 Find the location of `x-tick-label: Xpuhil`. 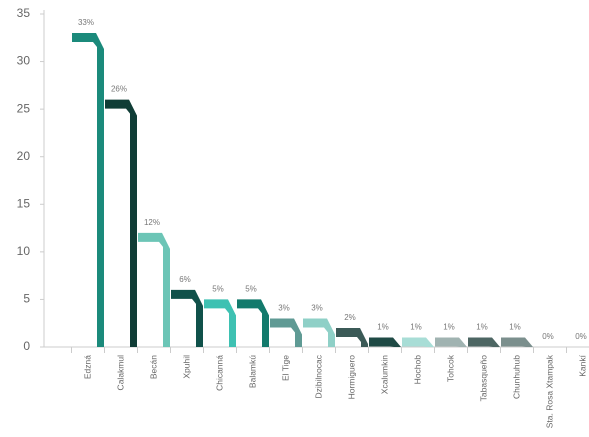

x-tick-label: Xpuhil is located at coordinates (186, 367).